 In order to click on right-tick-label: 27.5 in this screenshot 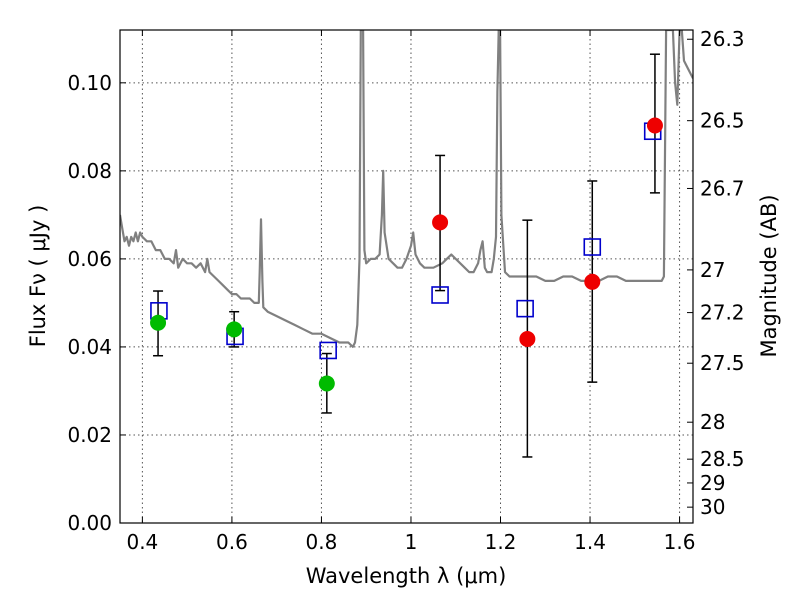, I will do `click(722, 363)`.